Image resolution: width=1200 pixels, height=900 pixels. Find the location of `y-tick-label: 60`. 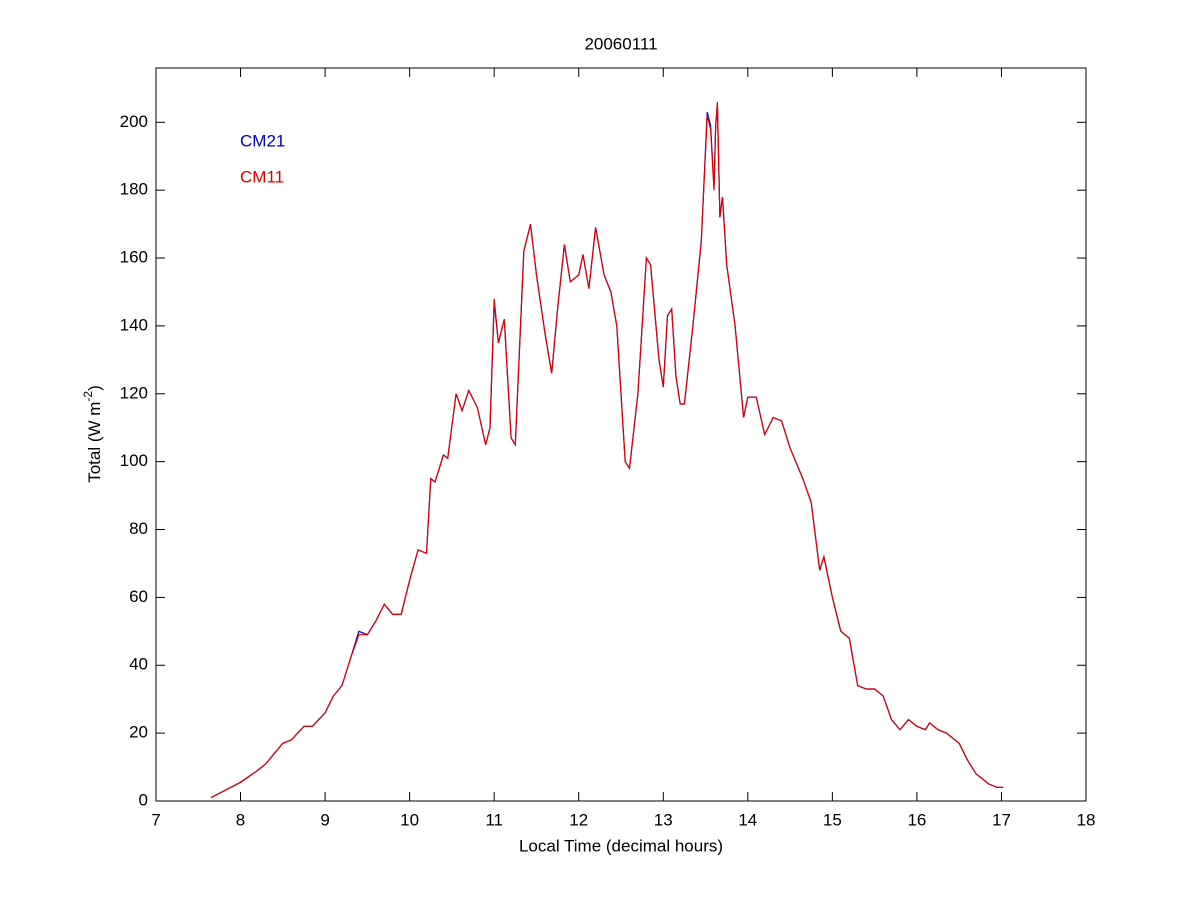

y-tick-label: 60 is located at coordinates (138, 596).